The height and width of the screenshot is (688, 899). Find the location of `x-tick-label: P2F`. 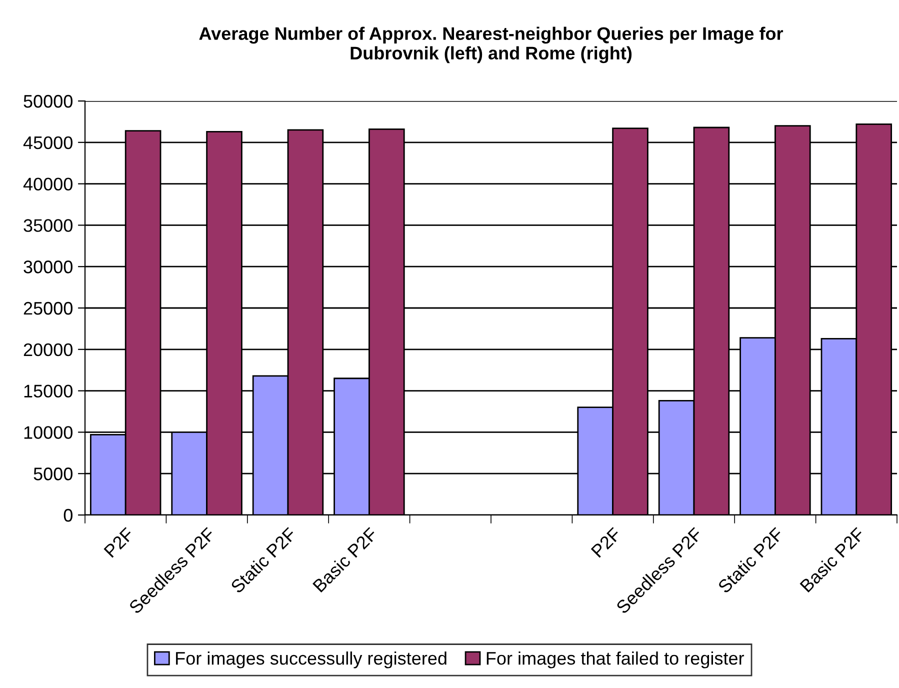

x-tick-label: P2F is located at coordinates (119, 542).